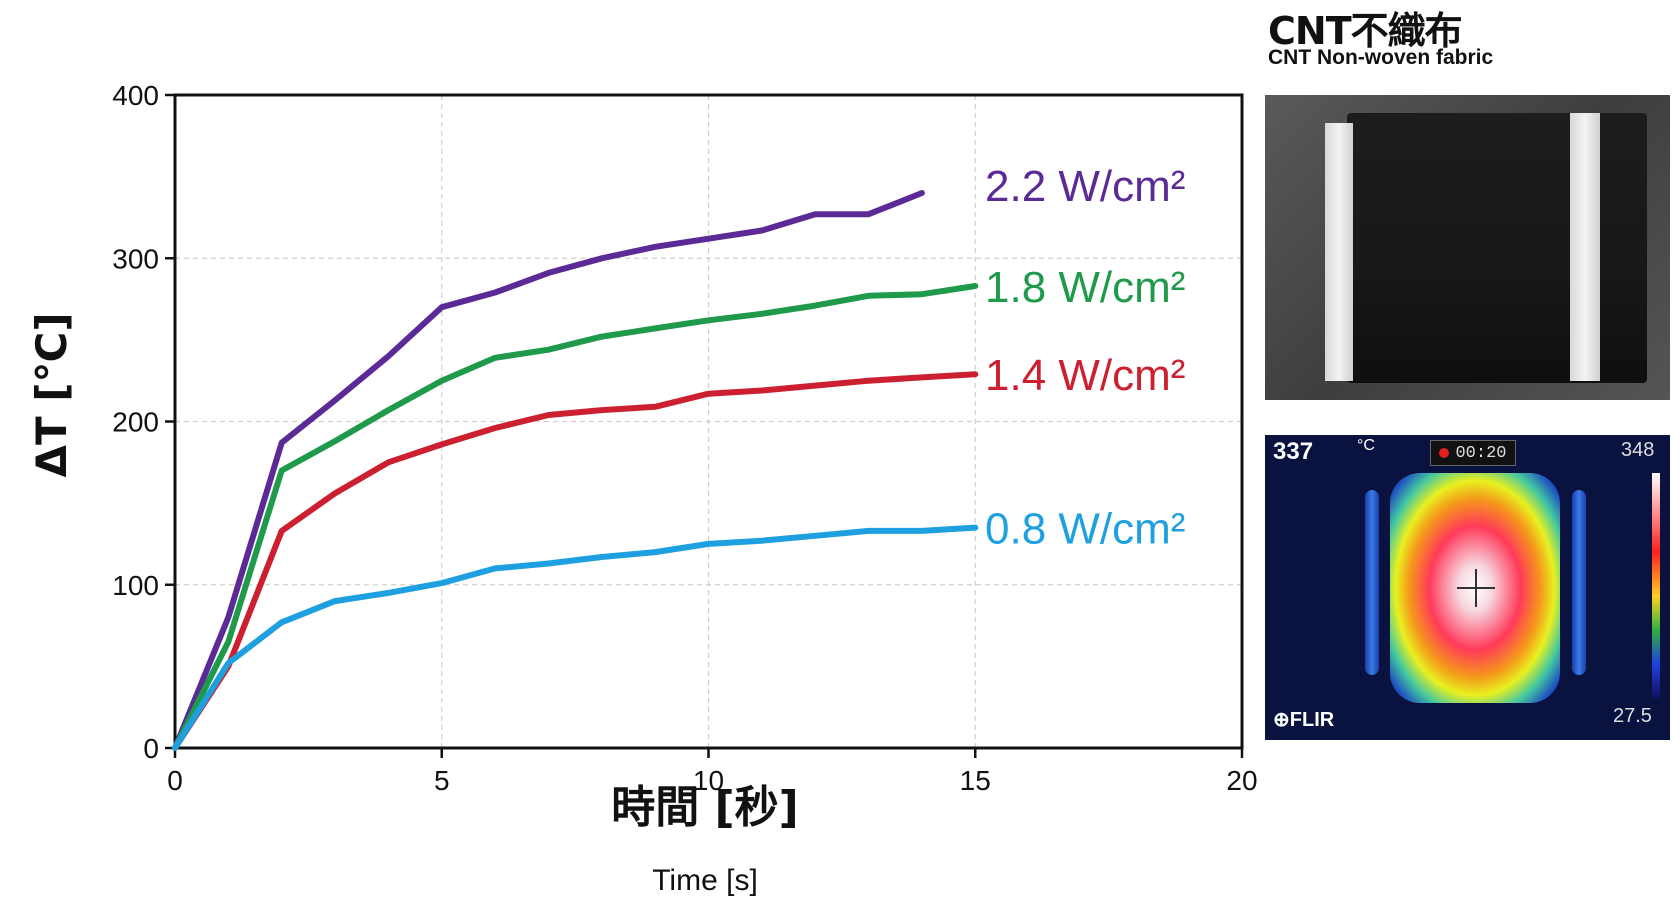 This screenshot has height=900, width=1680. Describe the element at coordinates (1476, 588) in the screenshot. I see `crosshair-icon-vertical` at that location.